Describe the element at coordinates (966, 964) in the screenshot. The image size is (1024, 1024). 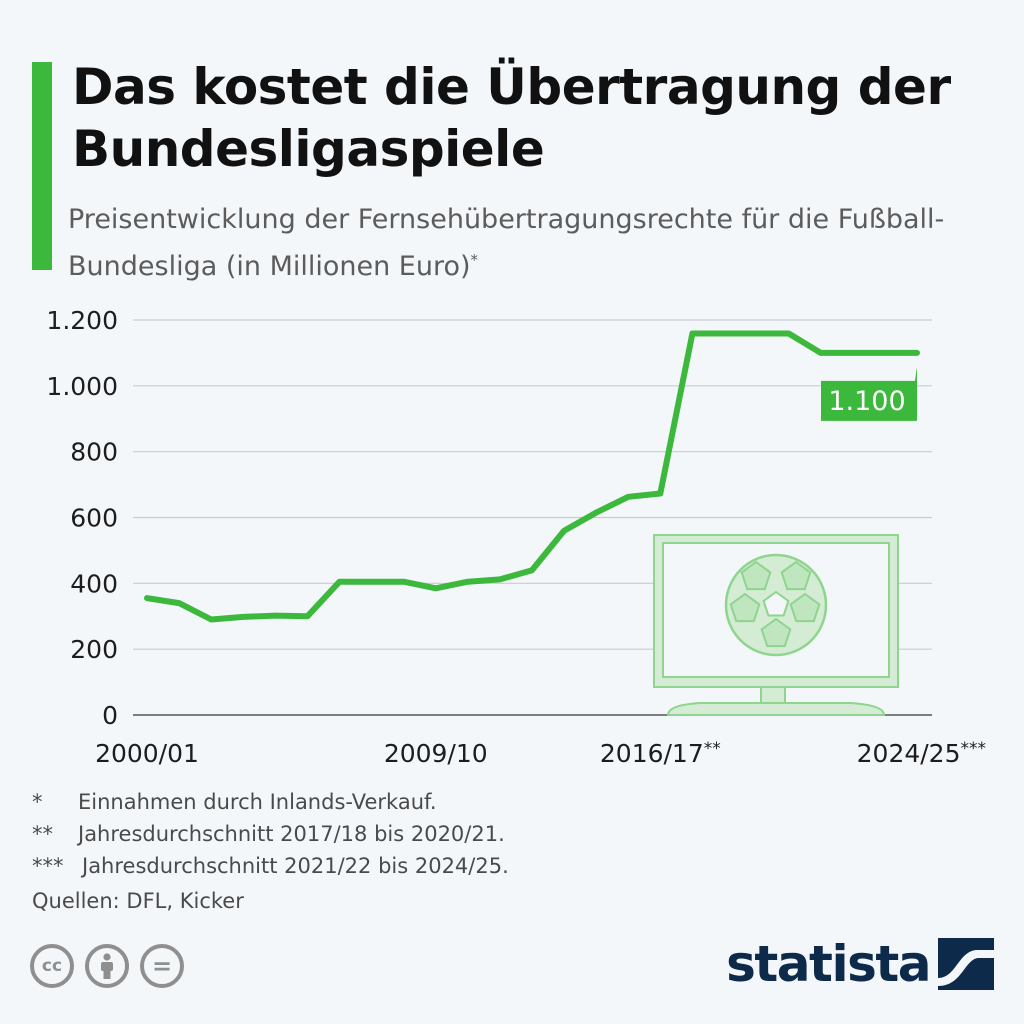
I see `statista-logo-icon` at that location.